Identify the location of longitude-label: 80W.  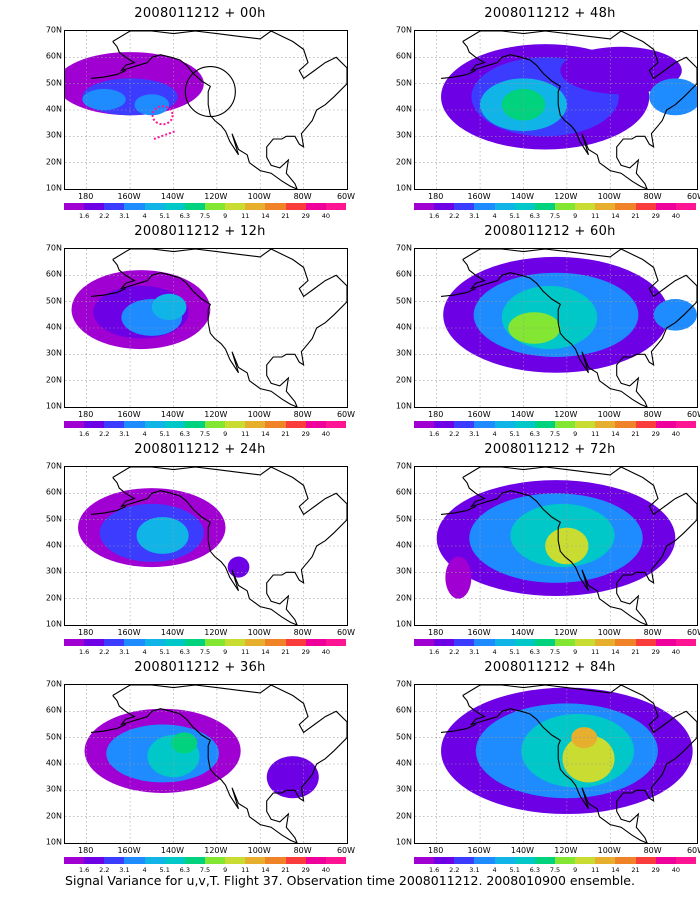
(652, 414).